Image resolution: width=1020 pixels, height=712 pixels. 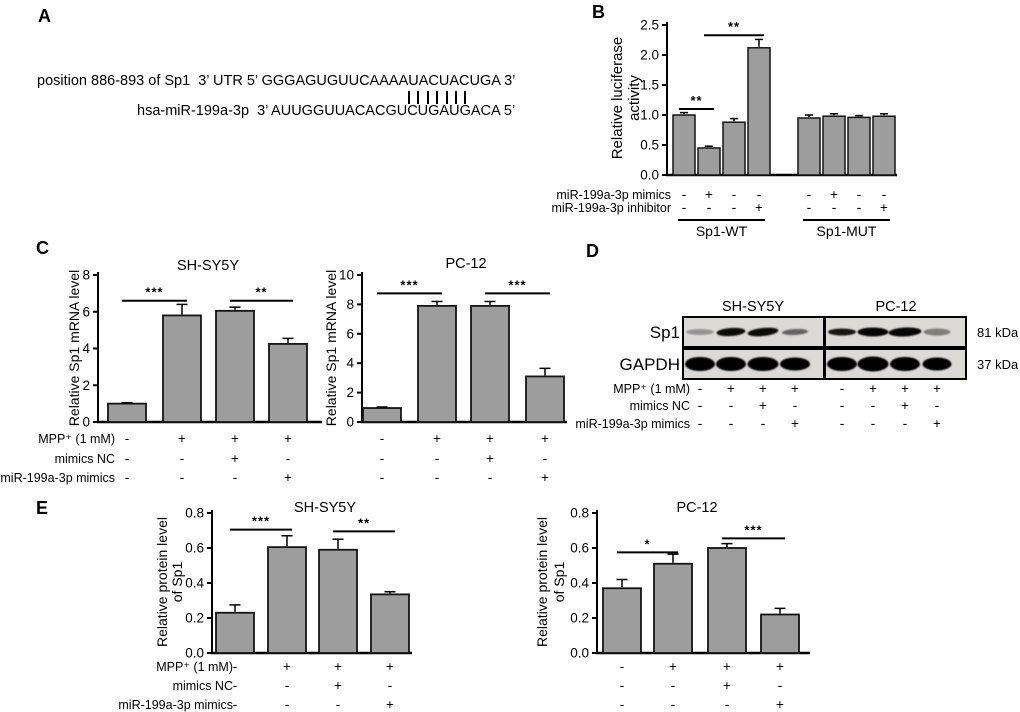 What do you see at coordinates (261, 292) in the screenshot?
I see `significance-stars: **` at bounding box center [261, 292].